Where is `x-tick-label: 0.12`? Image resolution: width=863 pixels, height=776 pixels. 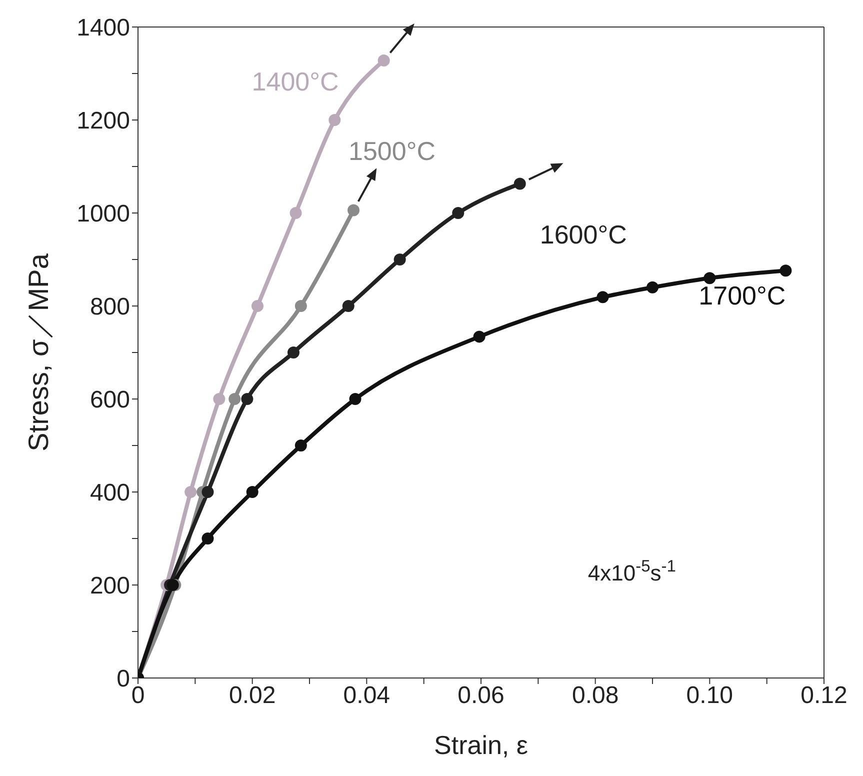 x-tick-label: 0.12 is located at coordinates (824, 696).